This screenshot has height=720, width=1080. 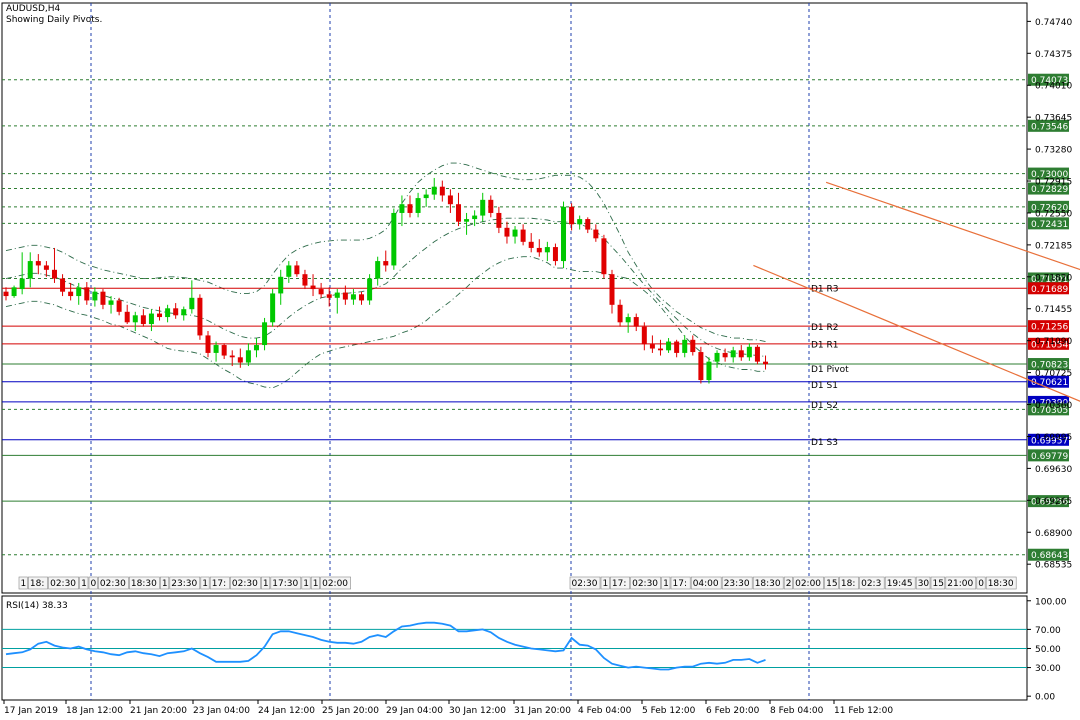 What do you see at coordinates (733, 711) in the screenshot?
I see `time-tick-label: 6 Feb 20:00` at bounding box center [733, 711].